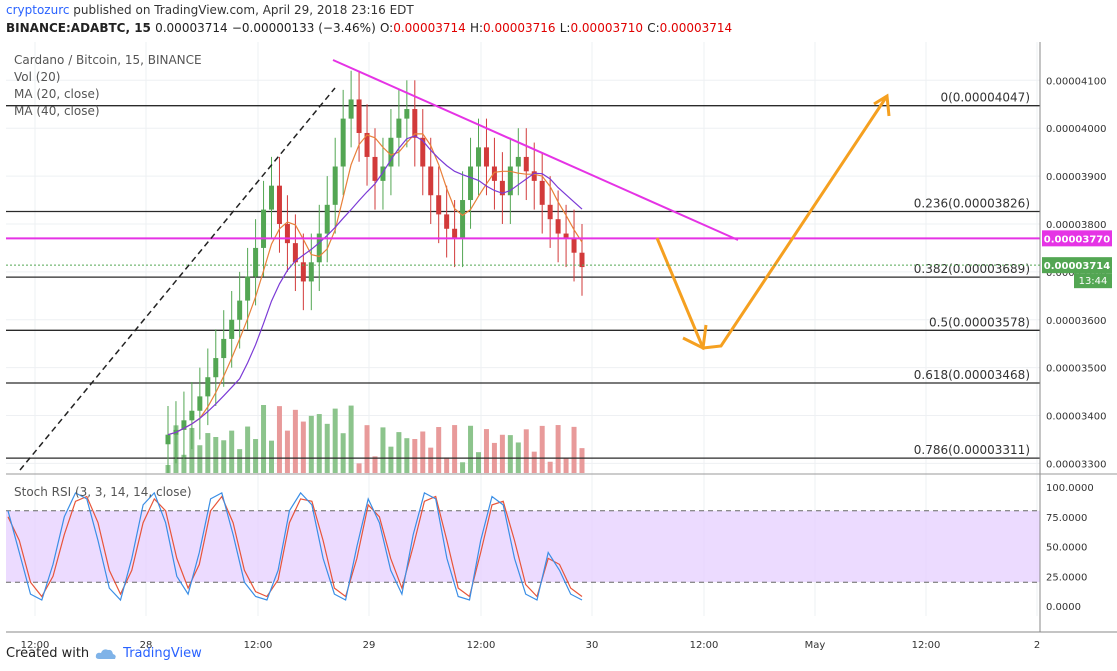 This screenshot has width=1117, height=671. Describe the element at coordinates (972, 269) in the screenshot. I see `fib-level-label: 0.382(0.00003689)` at that location.